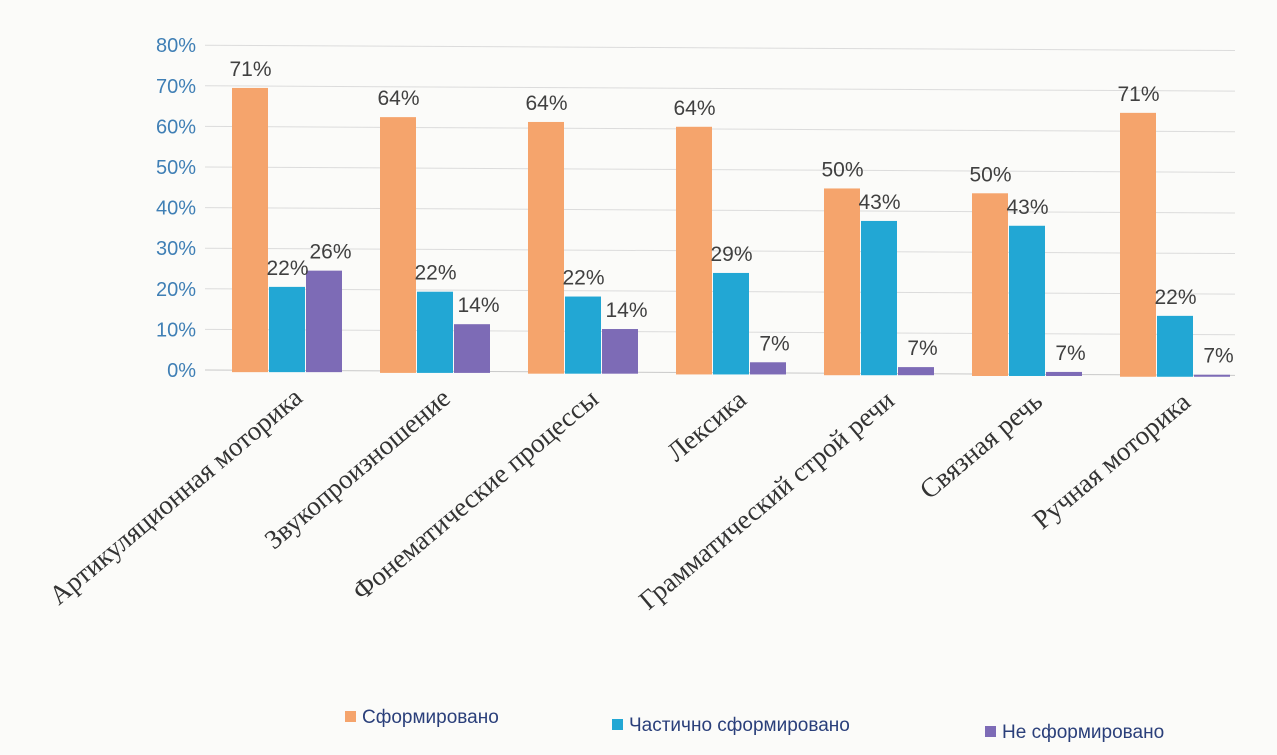 The width and height of the screenshot is (1277, 755). I want to click on y-axis-tick-labels: 0% 10% 20% 30% 40% 50% 60% 70% 80%, so click(176, 208).